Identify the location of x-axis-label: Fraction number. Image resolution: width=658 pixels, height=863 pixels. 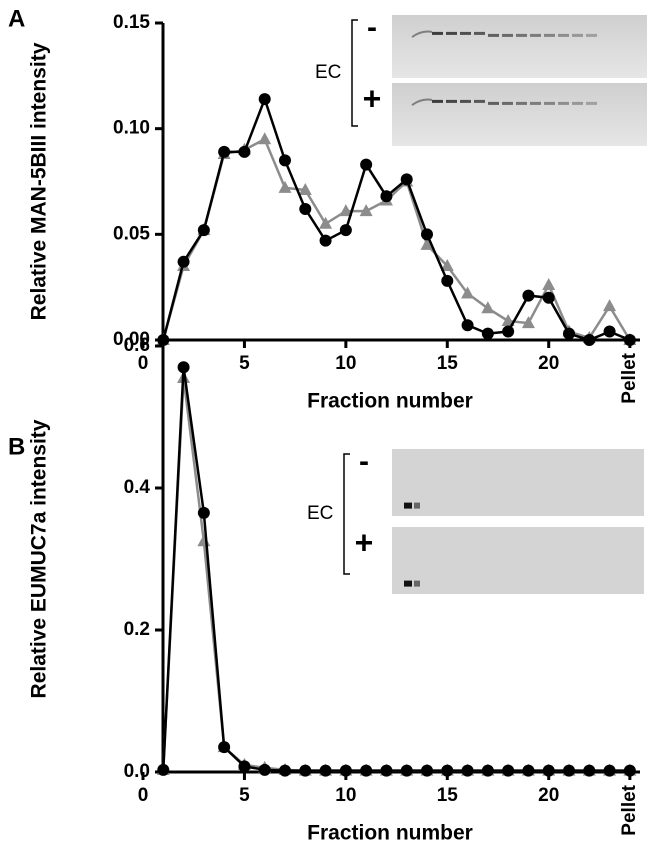
(390, 833).